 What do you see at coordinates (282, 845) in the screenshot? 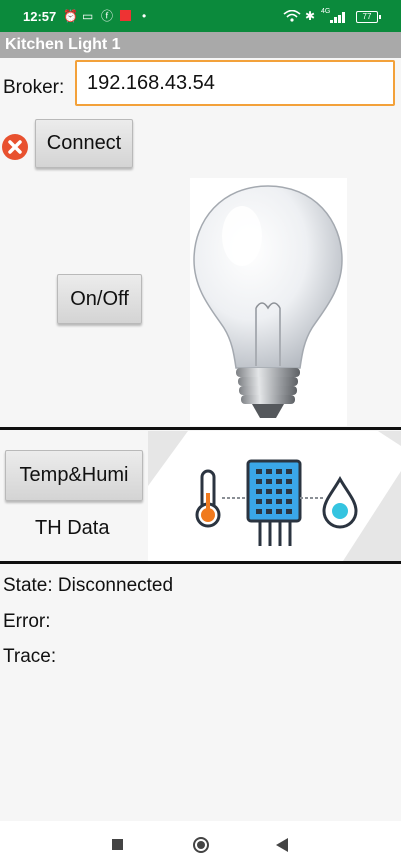
I see `back-icon` at bounding box center [282, 845].